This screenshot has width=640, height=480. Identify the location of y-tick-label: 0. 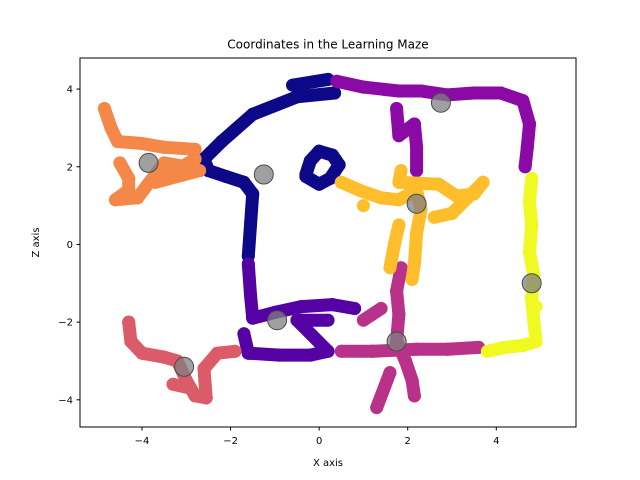
(70, 245).